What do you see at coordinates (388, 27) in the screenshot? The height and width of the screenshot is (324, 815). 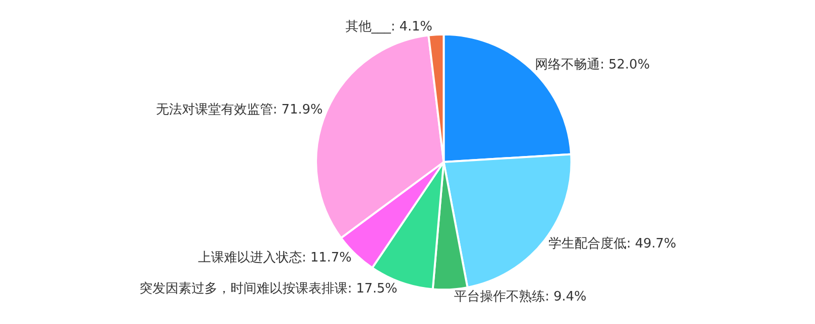 I see `slice-label: 其他___: 4.1%` at bounding box center [388, 27].